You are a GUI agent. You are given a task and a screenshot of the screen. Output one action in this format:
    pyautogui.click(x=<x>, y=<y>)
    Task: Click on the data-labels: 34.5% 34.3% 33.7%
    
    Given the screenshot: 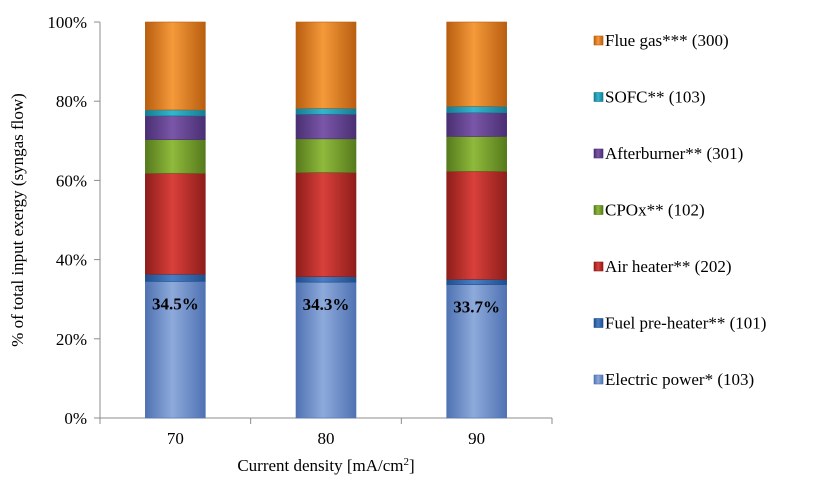 What is the action you would take?
    pyautogui.click(x=326, y=305)
    